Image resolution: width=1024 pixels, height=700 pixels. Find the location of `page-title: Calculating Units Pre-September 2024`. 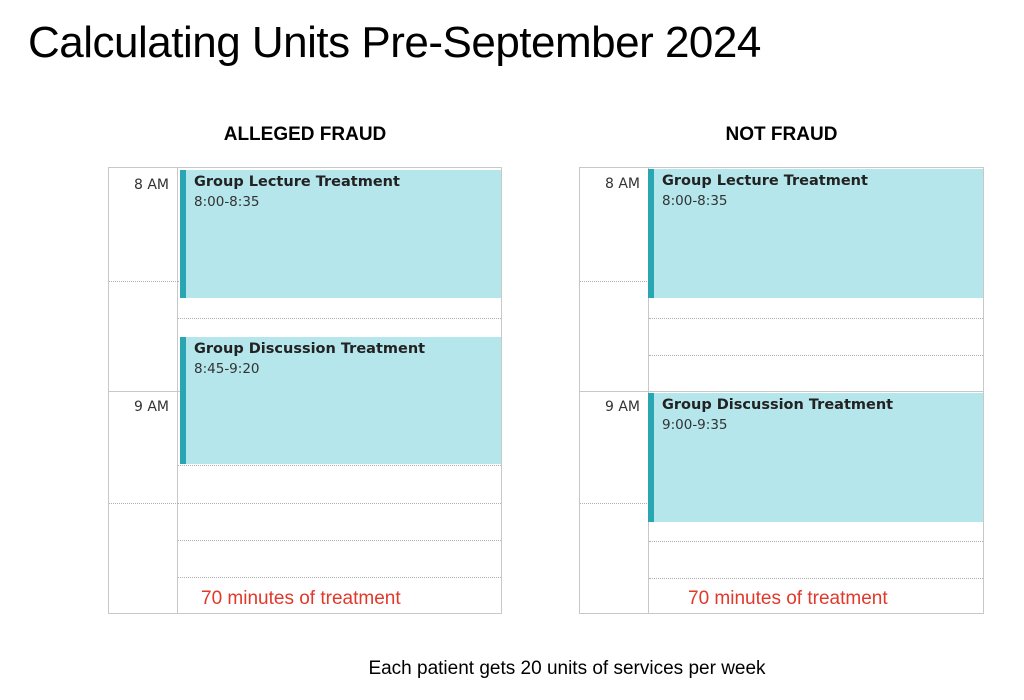

page-title: Calculating Units Pre-September 2024 is located at coordinates (394, 42).